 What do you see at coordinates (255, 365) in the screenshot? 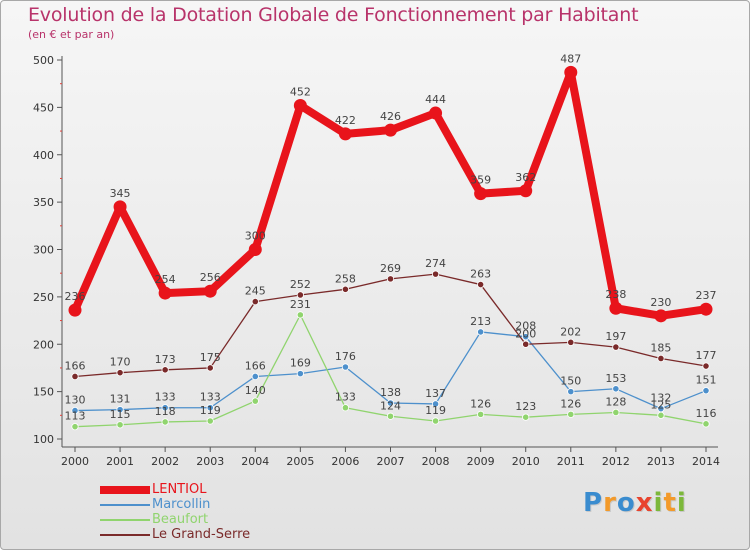
I see `data-label-marcollin: 166` at bounding box center [255, 365].